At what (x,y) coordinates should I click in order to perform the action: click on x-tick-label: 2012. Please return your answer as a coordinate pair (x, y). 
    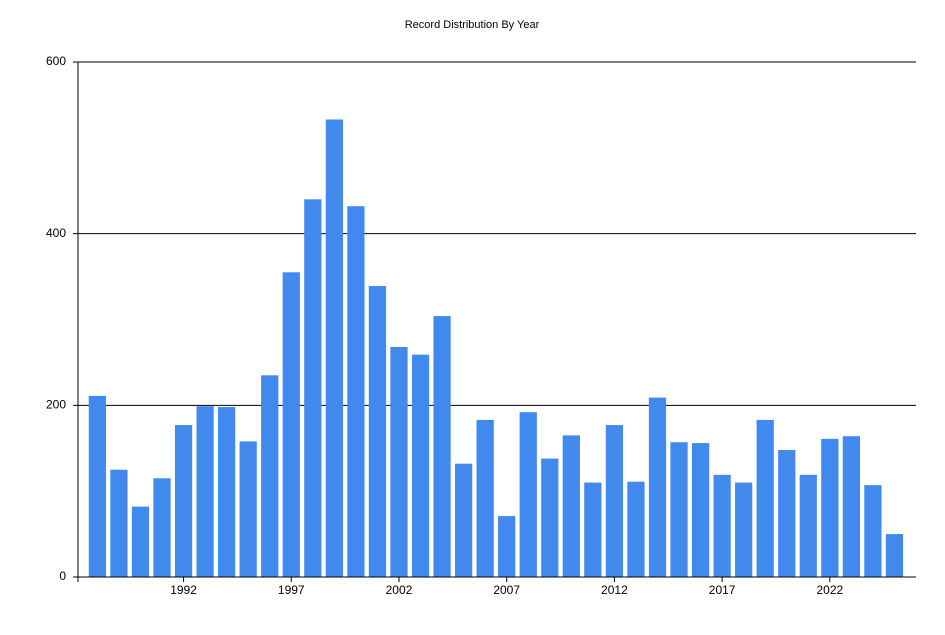
    Looking at the image, I should click on (614, 590).